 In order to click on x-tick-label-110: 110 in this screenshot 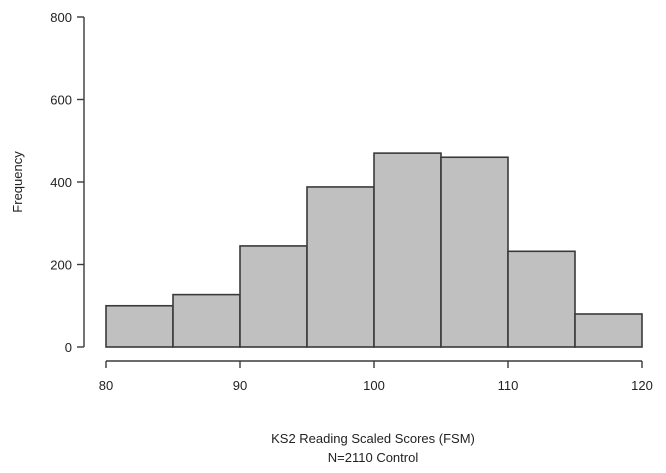, I will do `click(508, 385)`.